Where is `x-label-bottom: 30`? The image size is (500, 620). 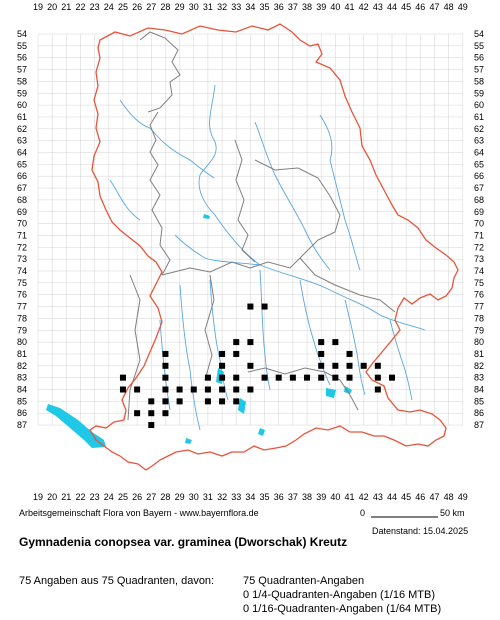
x-label-bottom: 30 is located at coordinates (194, 496).